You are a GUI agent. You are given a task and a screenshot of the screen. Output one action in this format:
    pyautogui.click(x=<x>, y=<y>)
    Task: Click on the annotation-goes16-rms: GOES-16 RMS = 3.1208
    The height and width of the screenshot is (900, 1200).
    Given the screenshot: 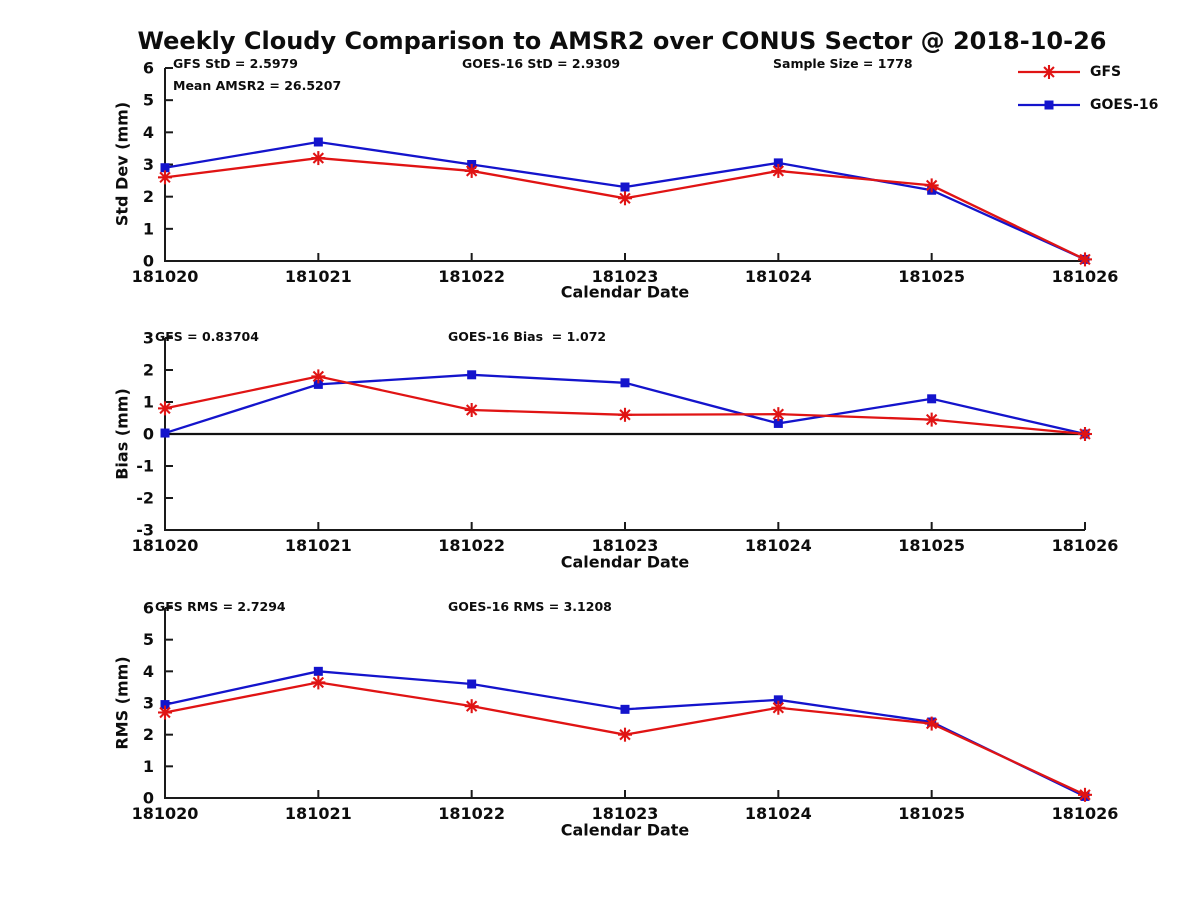 What is the action you would take?
    pyautogui.click(x=530, y=606)
    